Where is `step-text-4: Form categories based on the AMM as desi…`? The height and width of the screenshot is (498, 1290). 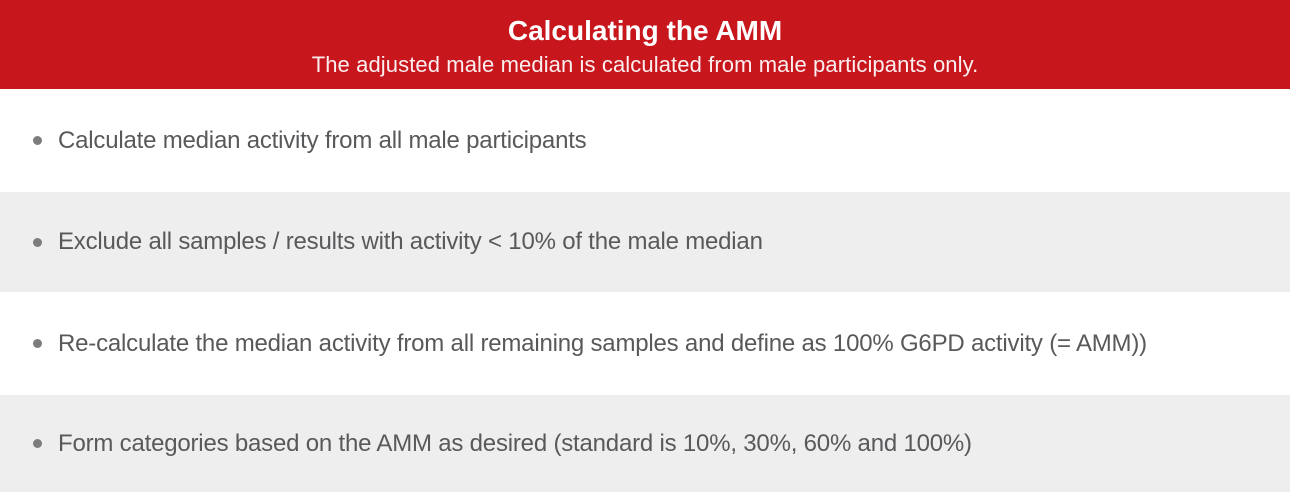
step-text-4: Form categories based on the AMM as desi… is located at coordinates (515, 443).